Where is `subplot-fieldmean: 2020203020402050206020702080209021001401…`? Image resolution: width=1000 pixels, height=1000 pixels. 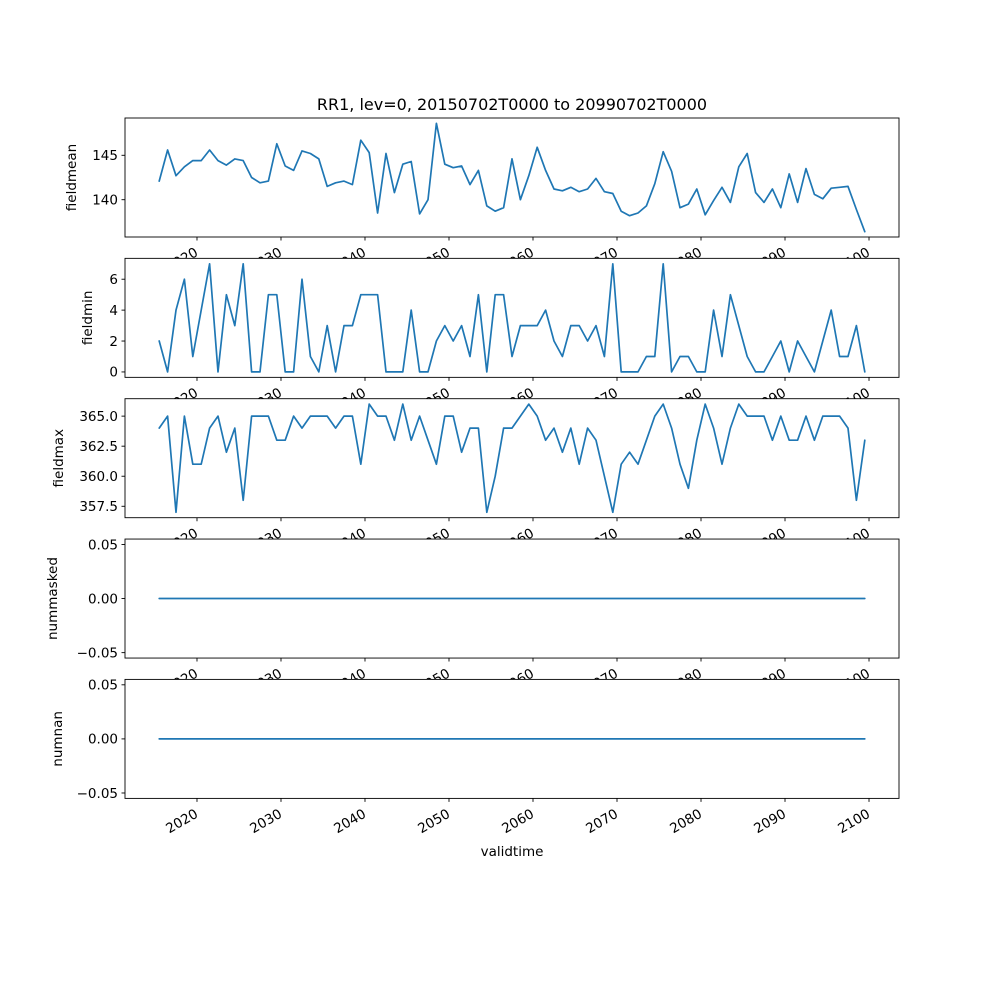 subplot-fieldmean: 2020203020402050206020702080209021001401… is located at coordinates (482, 196).